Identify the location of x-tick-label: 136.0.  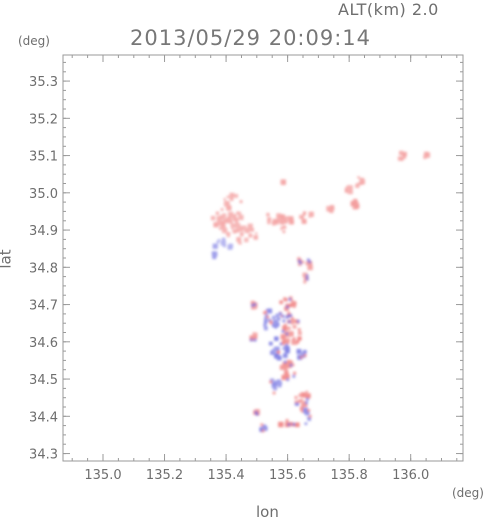
(410, 475).